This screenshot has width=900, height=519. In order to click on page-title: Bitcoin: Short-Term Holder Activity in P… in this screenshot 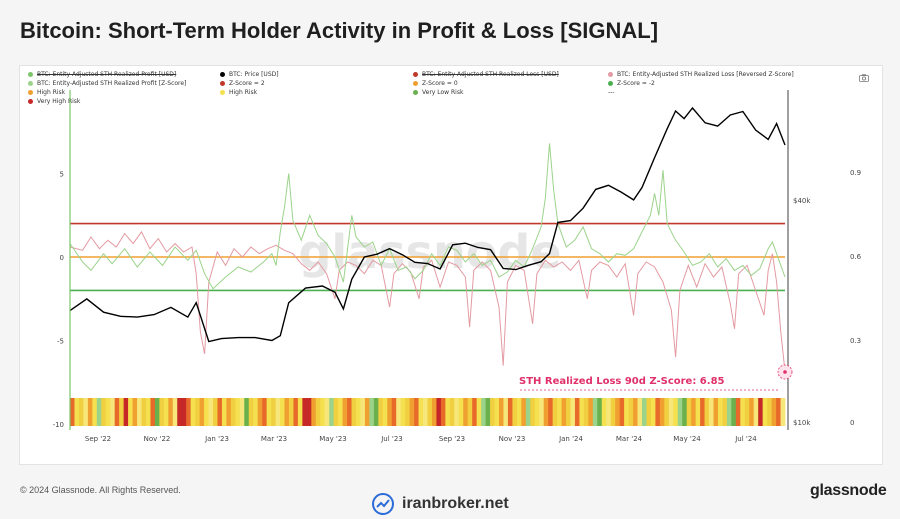, I will do `click(339, 30)`.